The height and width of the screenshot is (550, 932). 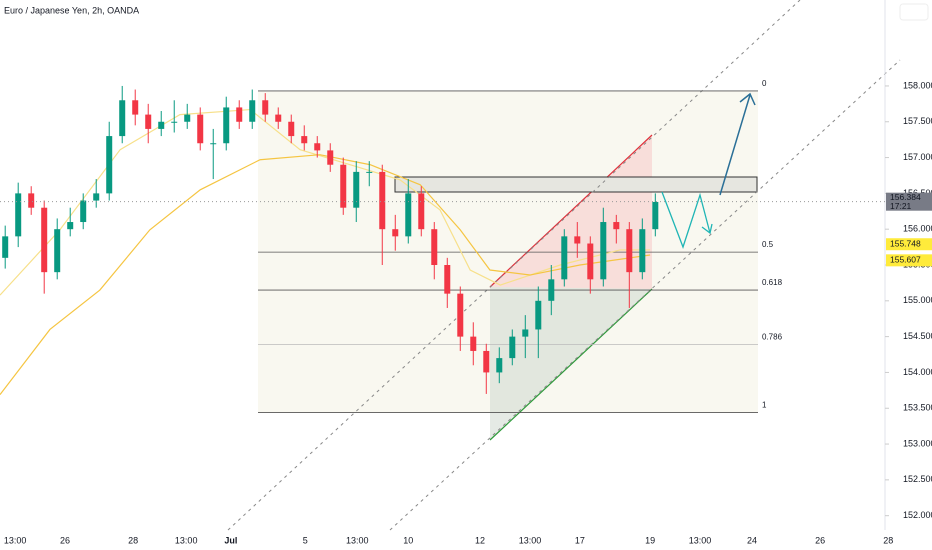 I want to click on x-tick-label: 17, so click(x=580, y=540).